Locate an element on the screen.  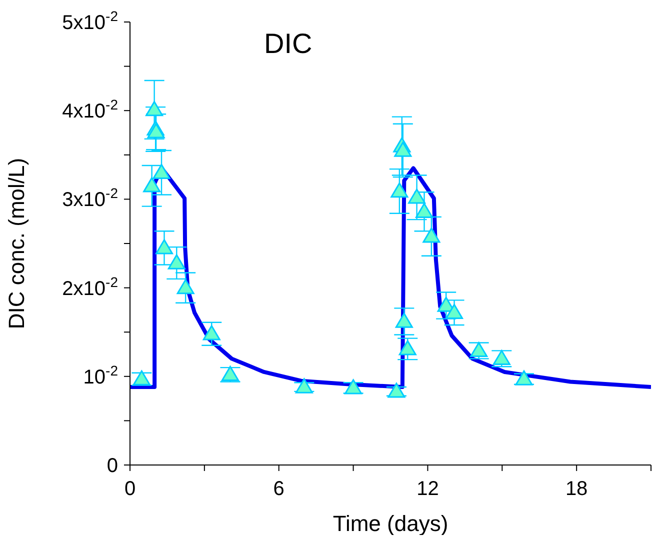
y-tick-label: 10$^{-2}$ is located at coordinates (100, 375).